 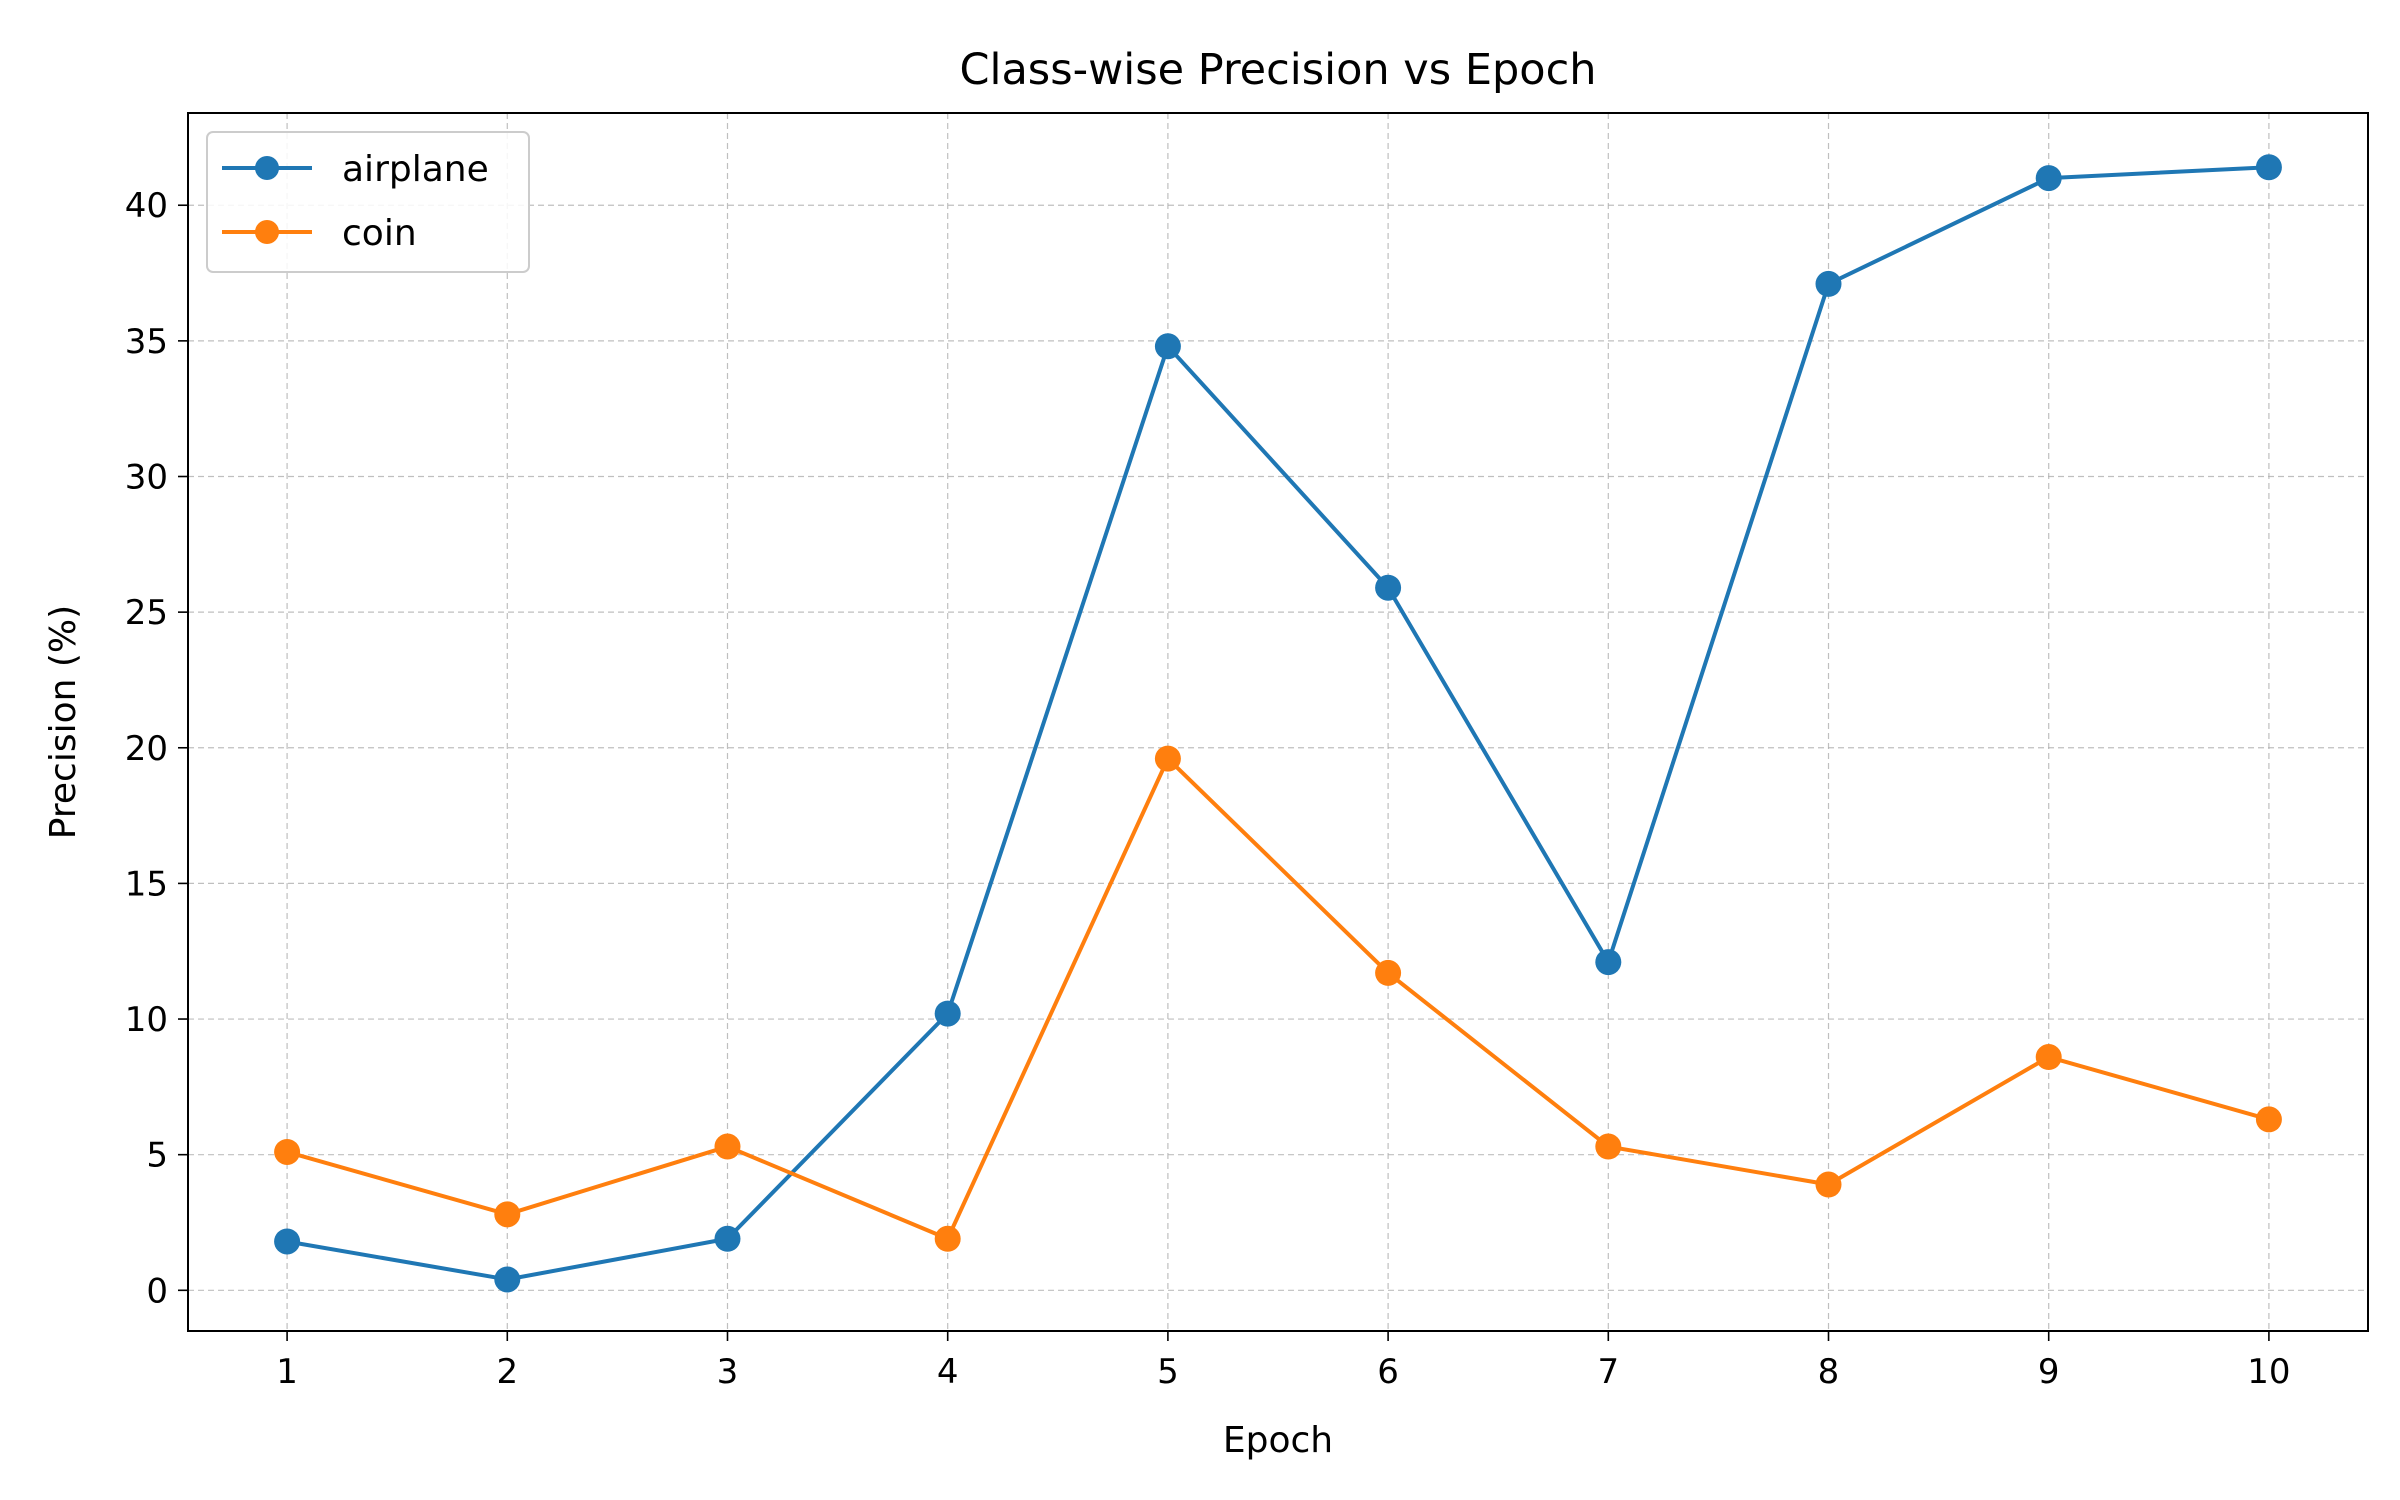 What do you see at coordinates (146, 478) in the screenshot?
I see `y-tick-label: 30` at bounding box center [146, 478].